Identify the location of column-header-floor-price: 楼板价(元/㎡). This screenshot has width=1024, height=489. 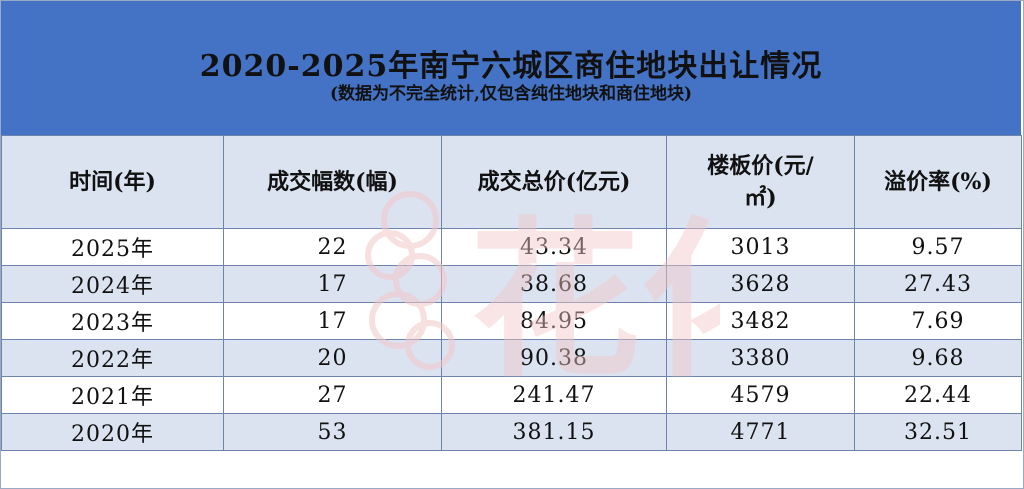
(760, 182).